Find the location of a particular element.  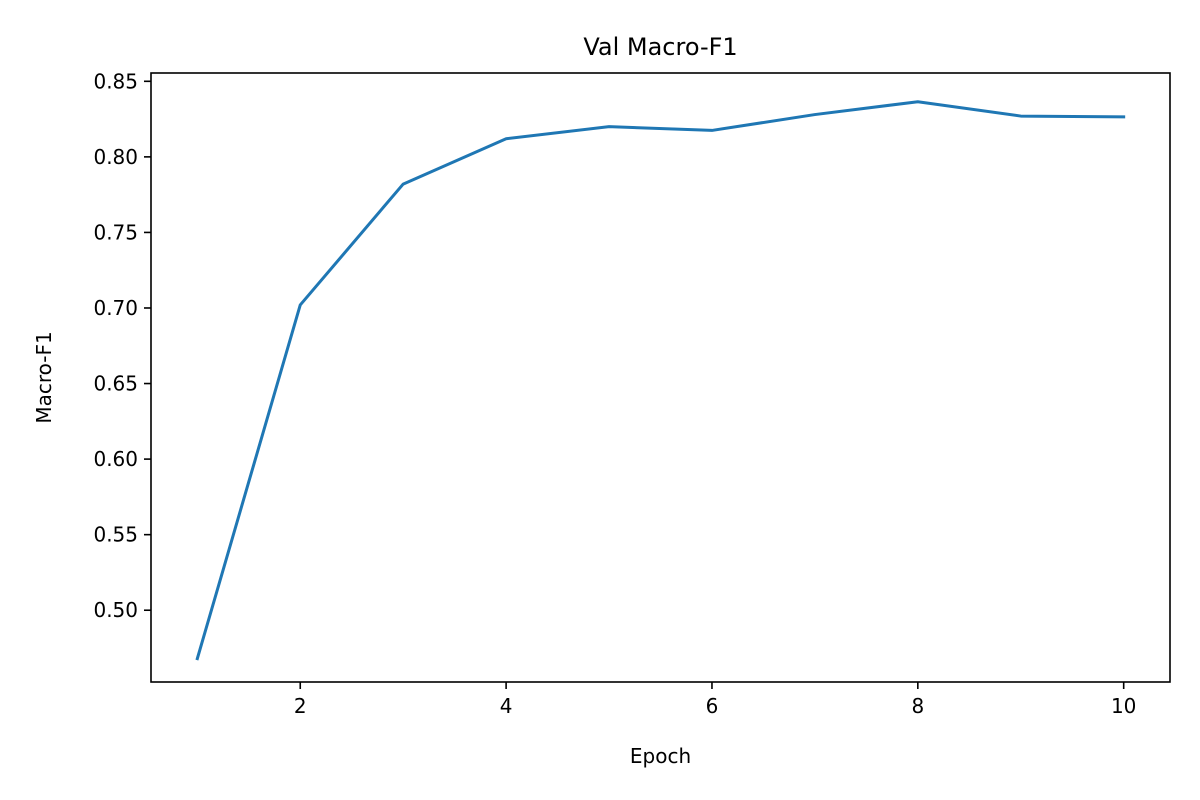

y-tick-label: 0.55 is located at coordinates (115, 535).